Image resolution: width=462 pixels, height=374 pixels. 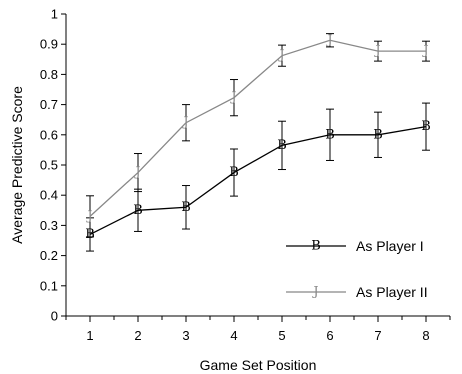 What do you see at coordinates (329, 335) in the screenshot?
I see `x-tick-label: 6` at bounding box center [329, 335].